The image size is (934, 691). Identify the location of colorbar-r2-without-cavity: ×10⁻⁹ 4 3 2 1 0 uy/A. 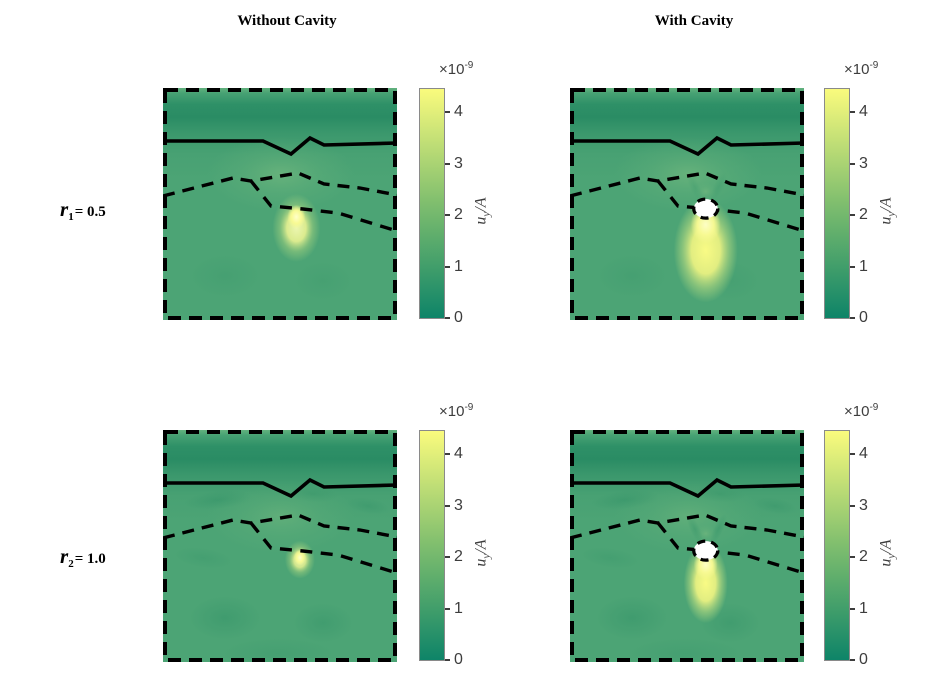
(479, 546).